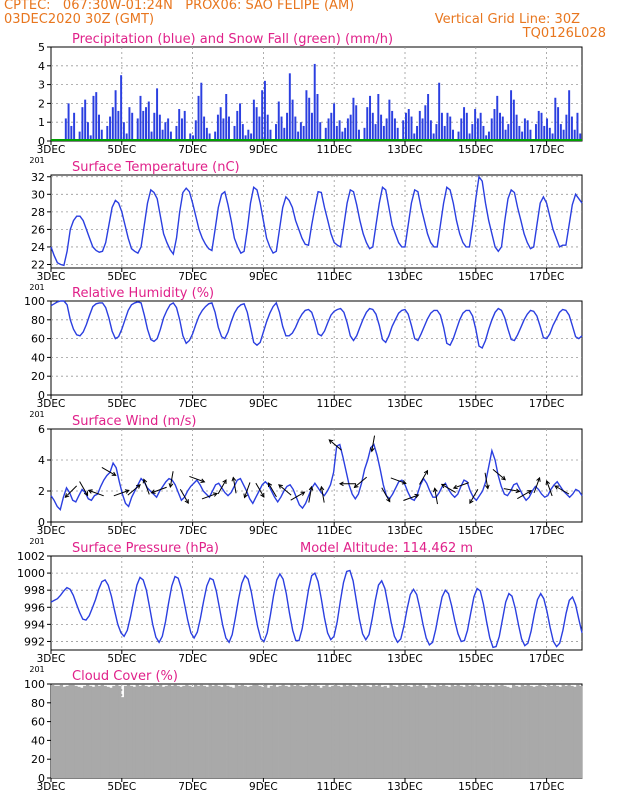 The image size is (618, 800). I want to click on y-tick-label: 40, so click(38, 740).